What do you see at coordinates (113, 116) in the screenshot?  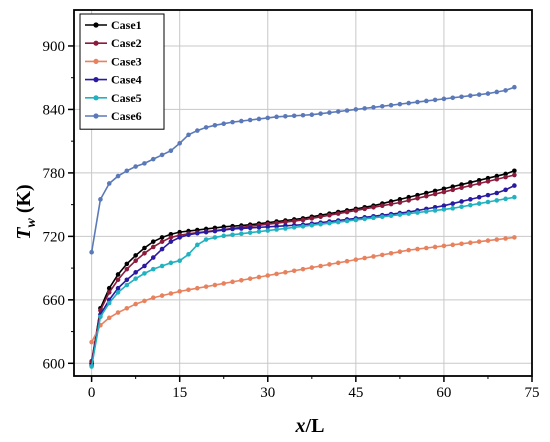 I see `legend-item-case6: Case6` at bounding box center [113, 116].